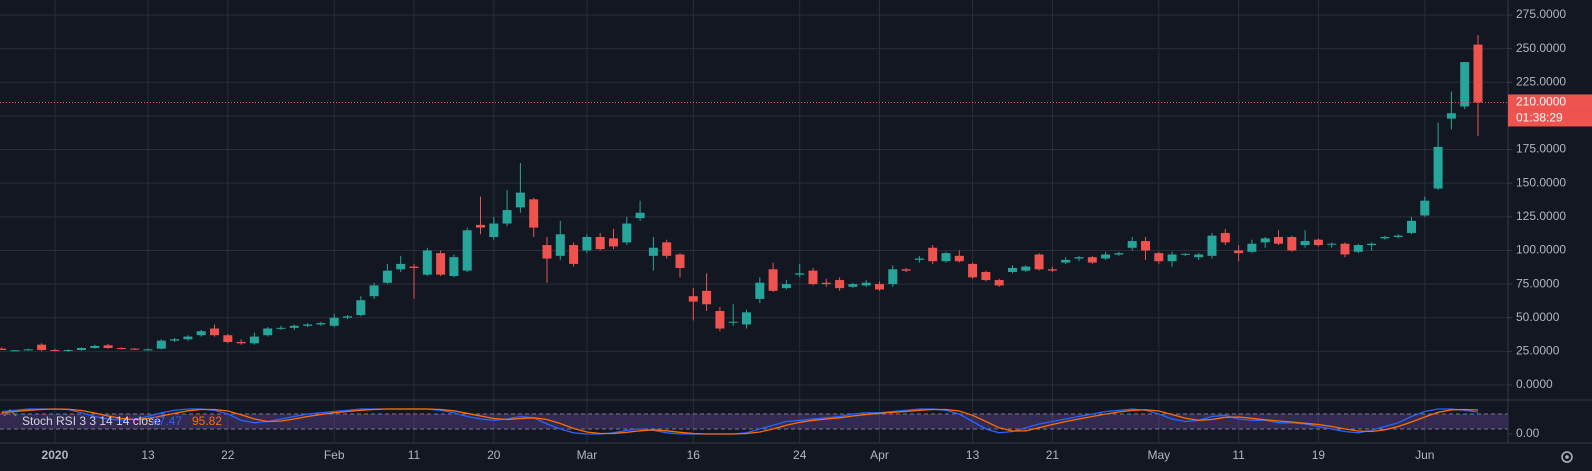 The width and height of the screenshot is (1592, 471). I want to click on y-tick-label: 0.0000, so click(1534, 384).